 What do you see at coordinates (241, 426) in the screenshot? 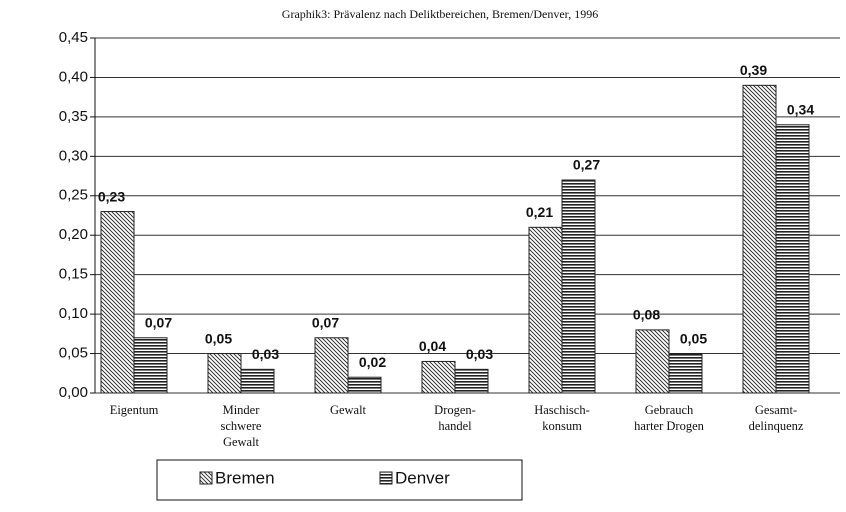
I see `x-tick-label: Minder schwere Gewalt` at bounding box center [241, 426].